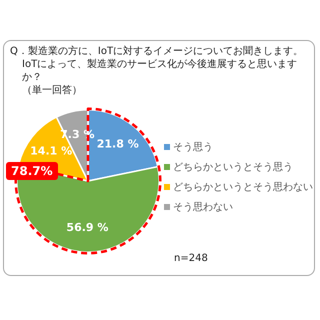 This screenshot has height=320, width=320. I want to click on data-label: 14.1 %, so click(51, 151).